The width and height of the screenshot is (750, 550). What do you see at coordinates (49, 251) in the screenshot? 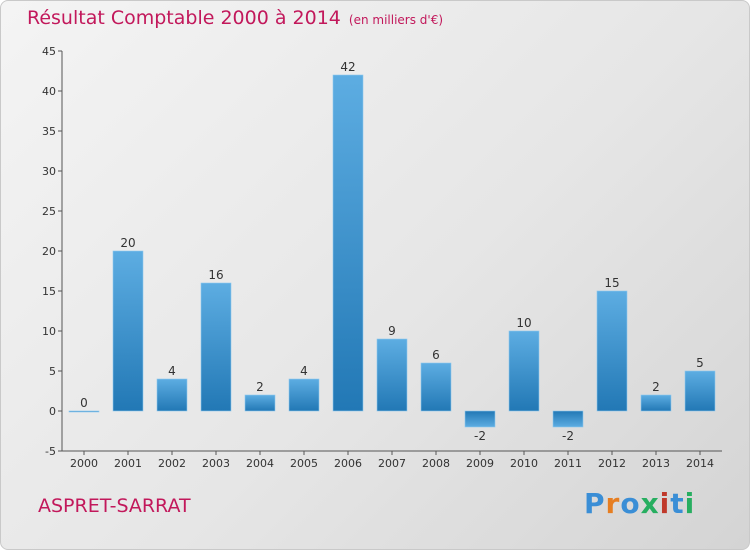
I see `y-tick-label: 20` at bounding box center [49, 251].